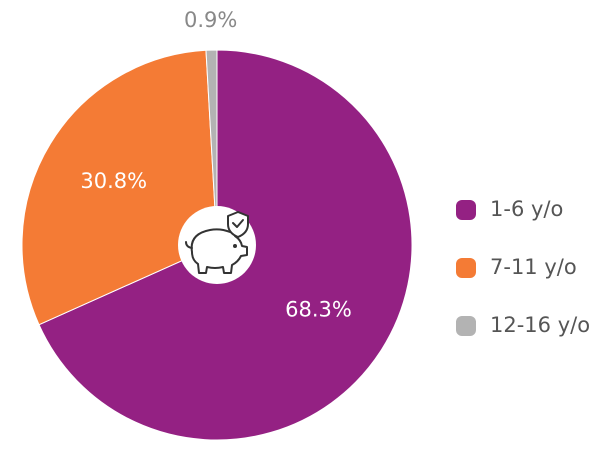  What do you see at coordinates (540, 325) in the screenshot?
I see `legend-label: 12-16 y/o` at bounding box center [540, 325].